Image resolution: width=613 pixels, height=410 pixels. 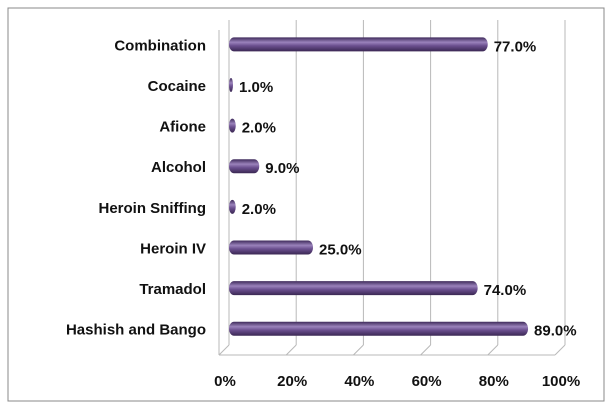 What do you see at coordinates (359, 381) in the screenshot?
I see `x-tick-label: 40%` at bounding box center [359, 381].